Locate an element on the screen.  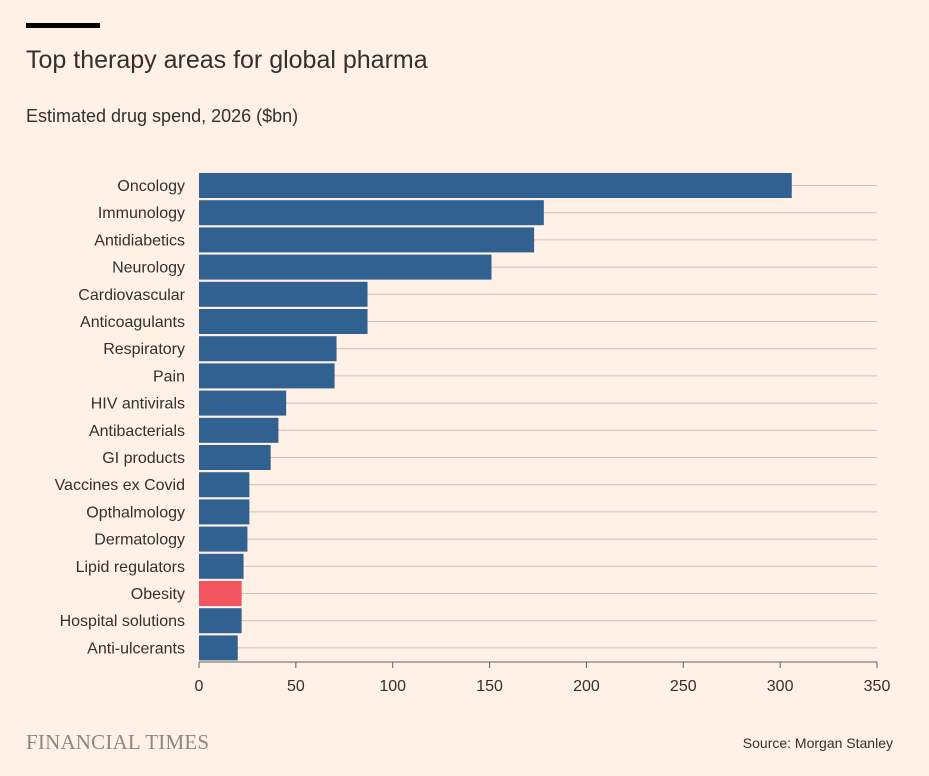
category-label: Vaccines ex Covid is located at coordinates (120, 485).